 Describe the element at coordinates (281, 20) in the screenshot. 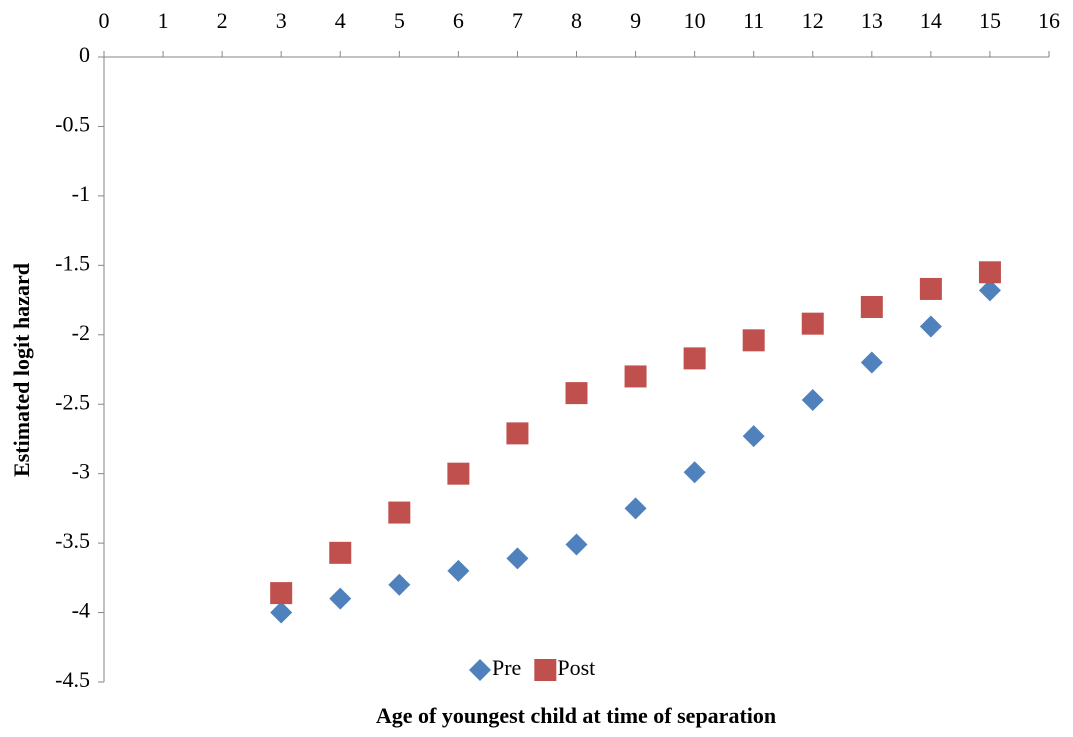

I see `x-tick-label: 3` at that location.